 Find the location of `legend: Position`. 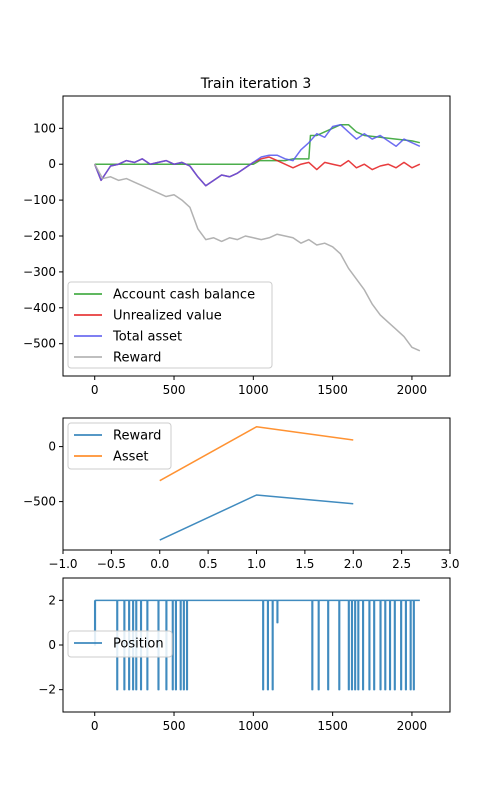

legend: Position is located at coordinates (120, 644).